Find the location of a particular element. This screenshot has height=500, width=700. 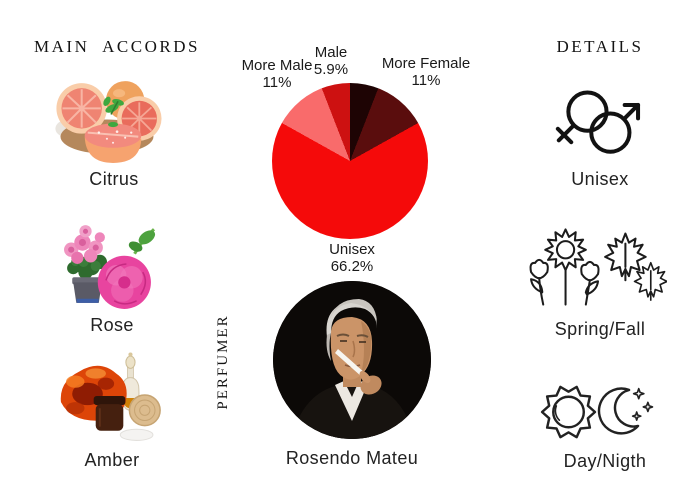

pie-label-unisex-pct: 66.2% is located at coordinates (352, 266).